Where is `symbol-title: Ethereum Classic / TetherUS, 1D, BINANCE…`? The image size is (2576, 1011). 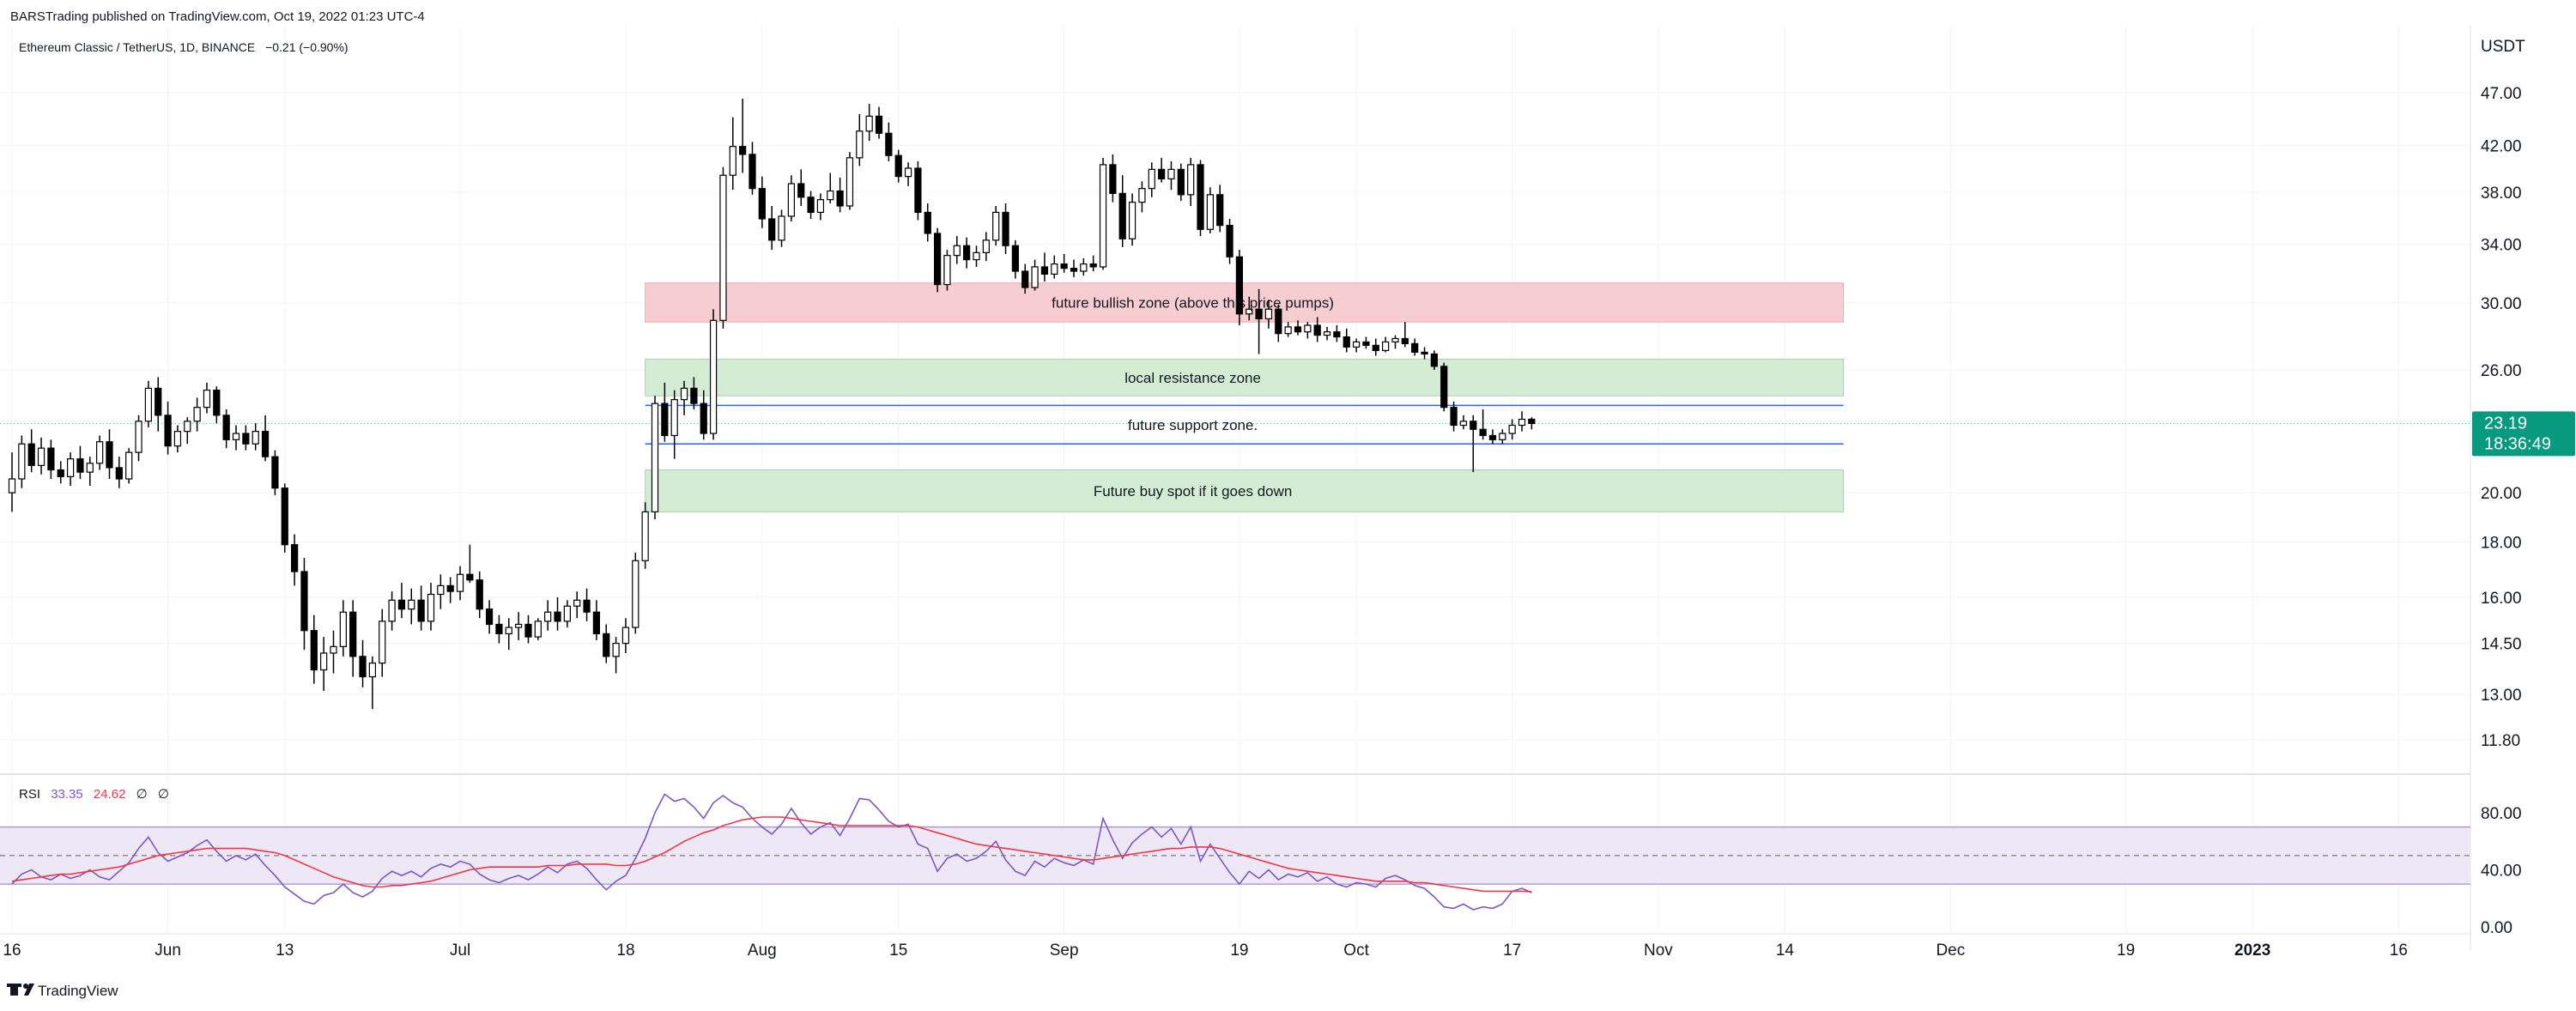 symbol-title: Ethereum Classic / TetherUS, 1D, BINANCE… is located at coordinates (184, 47).